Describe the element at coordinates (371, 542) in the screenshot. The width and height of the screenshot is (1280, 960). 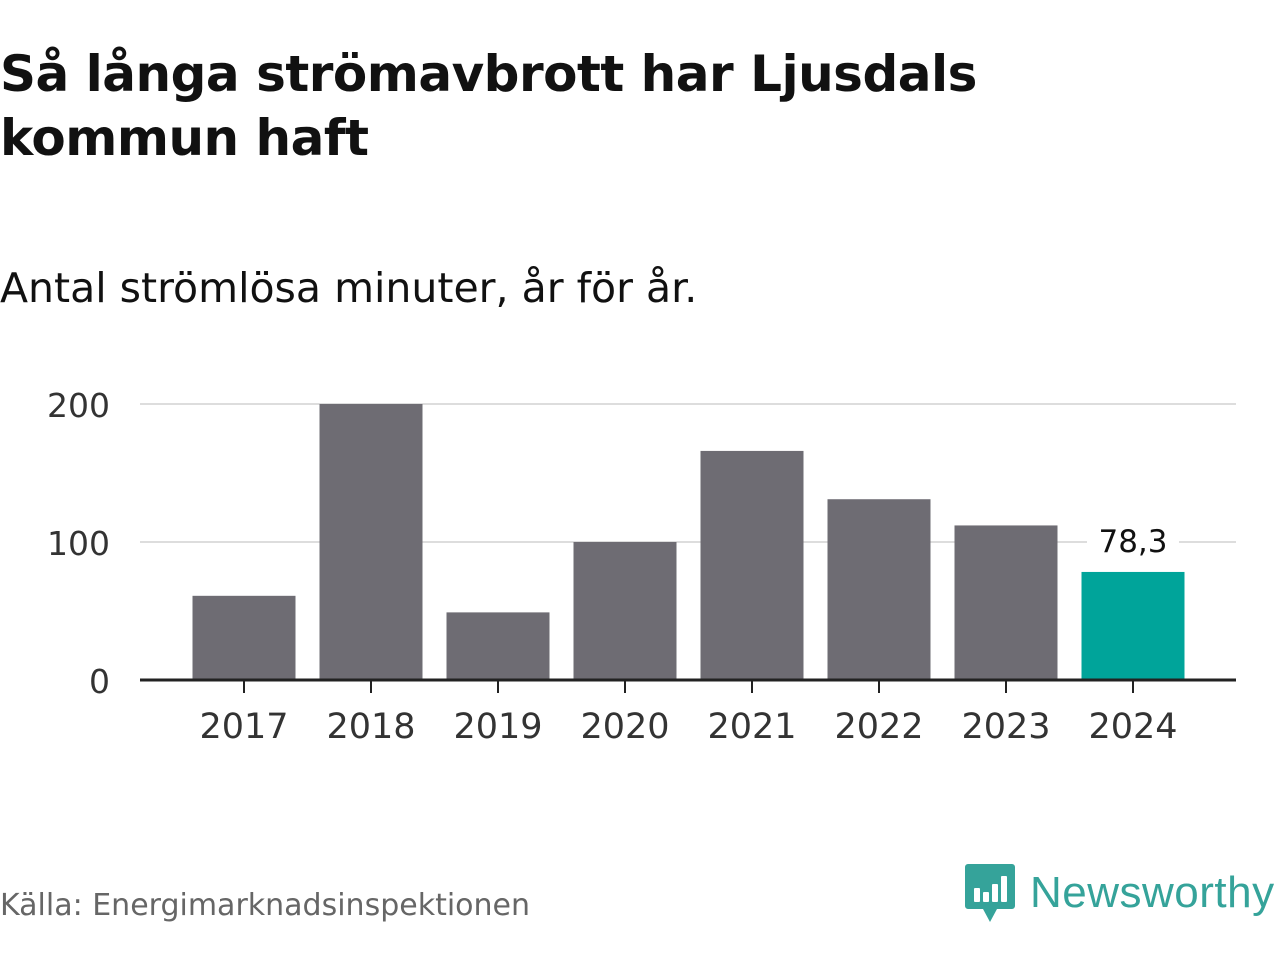
I see `bar-2018` at that location.